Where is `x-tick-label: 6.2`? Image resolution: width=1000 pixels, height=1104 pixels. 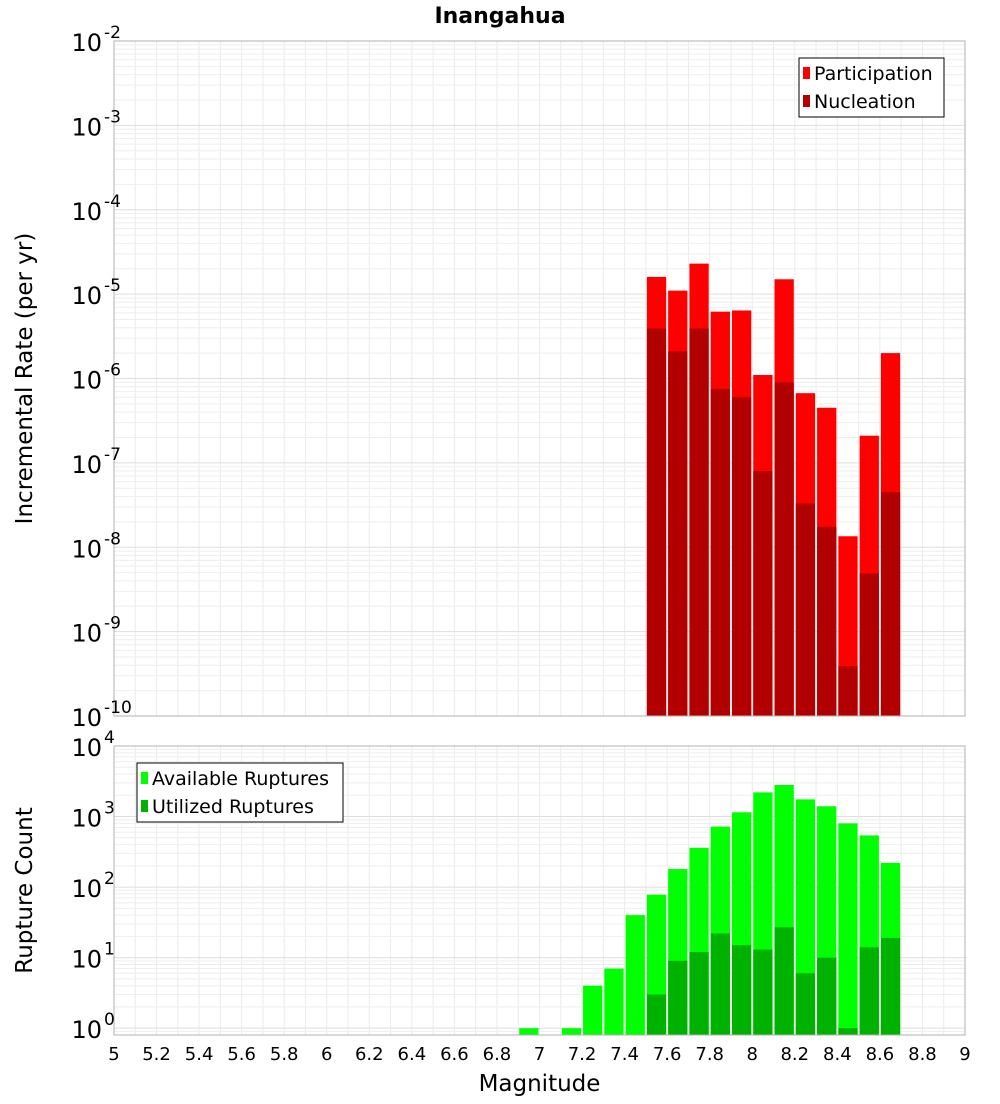
x-tick-label: 6.2 is located at coordinates (369, 1054).